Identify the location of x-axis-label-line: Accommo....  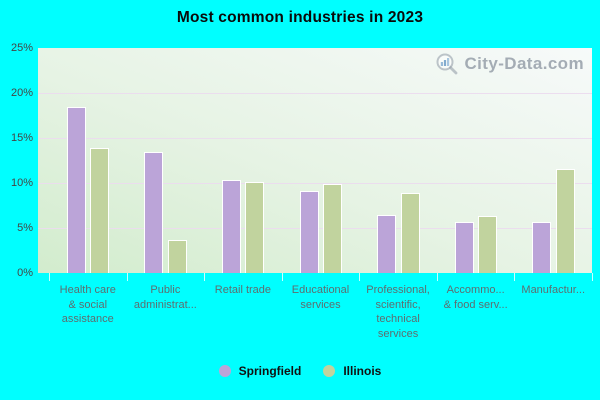
(475, 290).